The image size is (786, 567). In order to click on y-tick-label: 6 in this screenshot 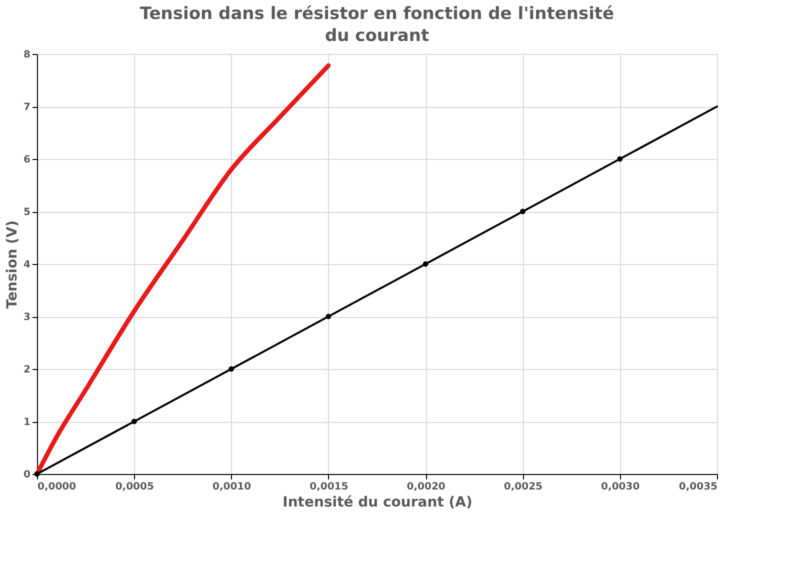, I will do `click(27, 160)`.